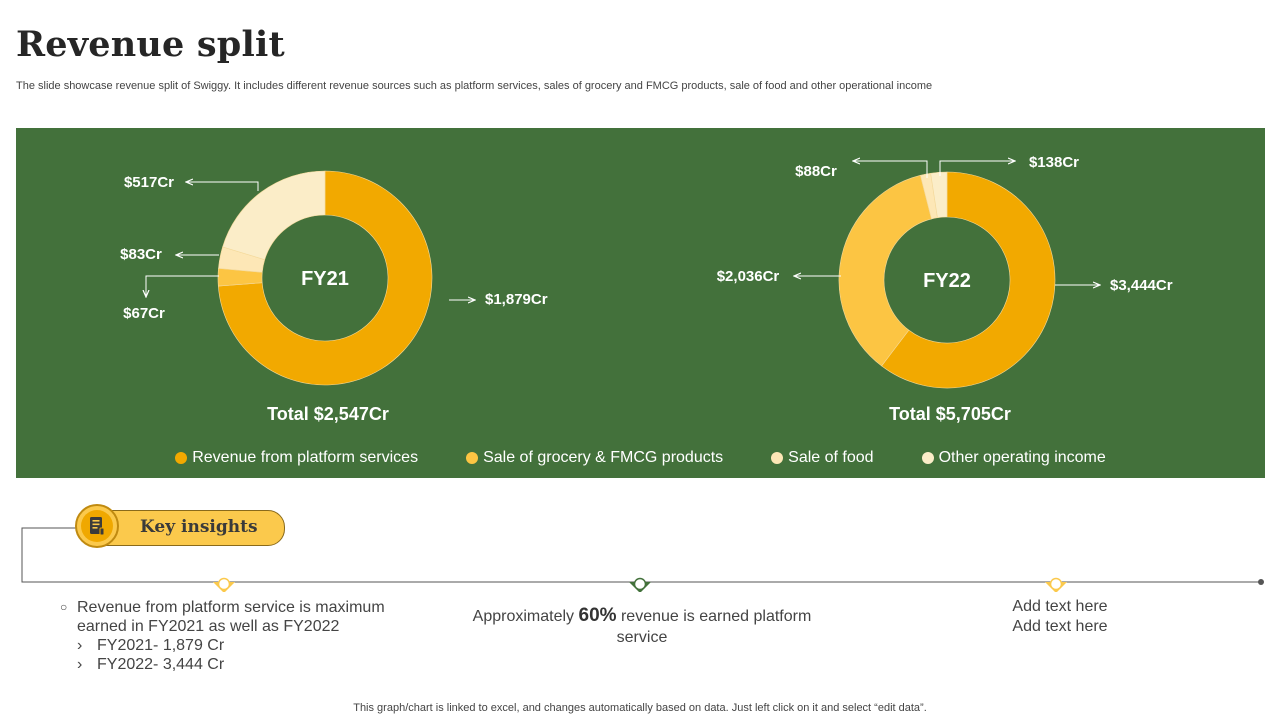  Describe the element at coordinates (150, 44) in the screenshot. I see `page-title: Revenue split` at that location.